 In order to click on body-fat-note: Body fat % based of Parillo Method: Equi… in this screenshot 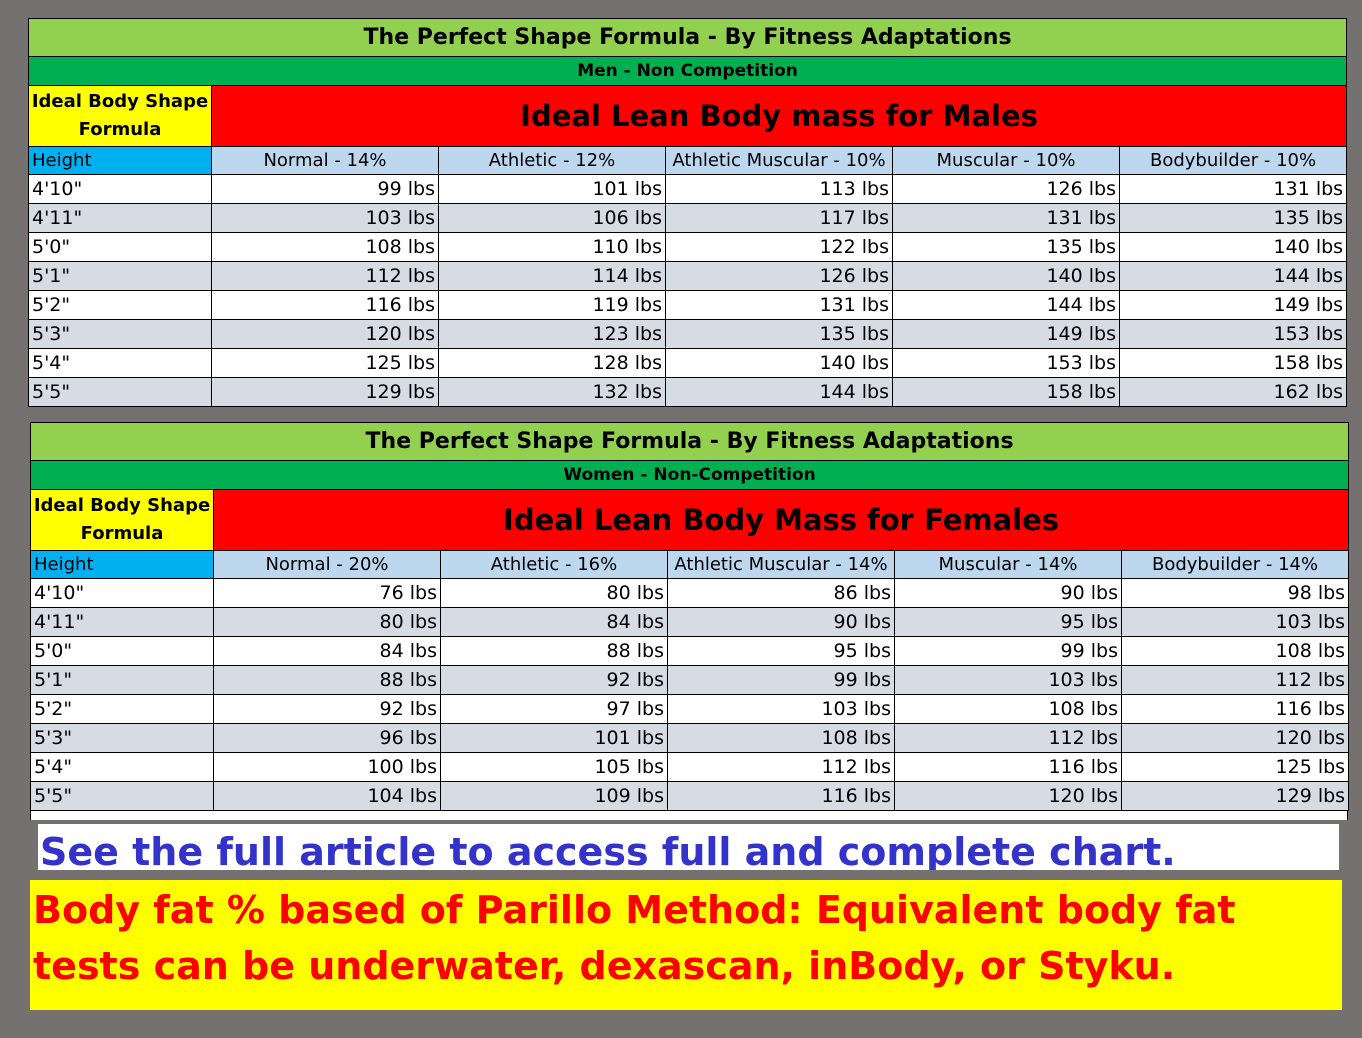, I will do `click(686, 945)`.